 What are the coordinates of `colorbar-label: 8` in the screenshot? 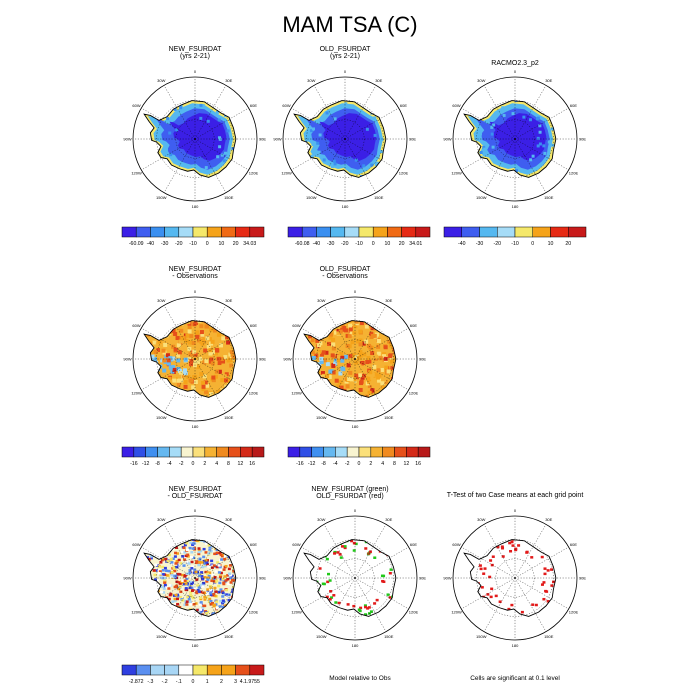 It's located at (228, 464).